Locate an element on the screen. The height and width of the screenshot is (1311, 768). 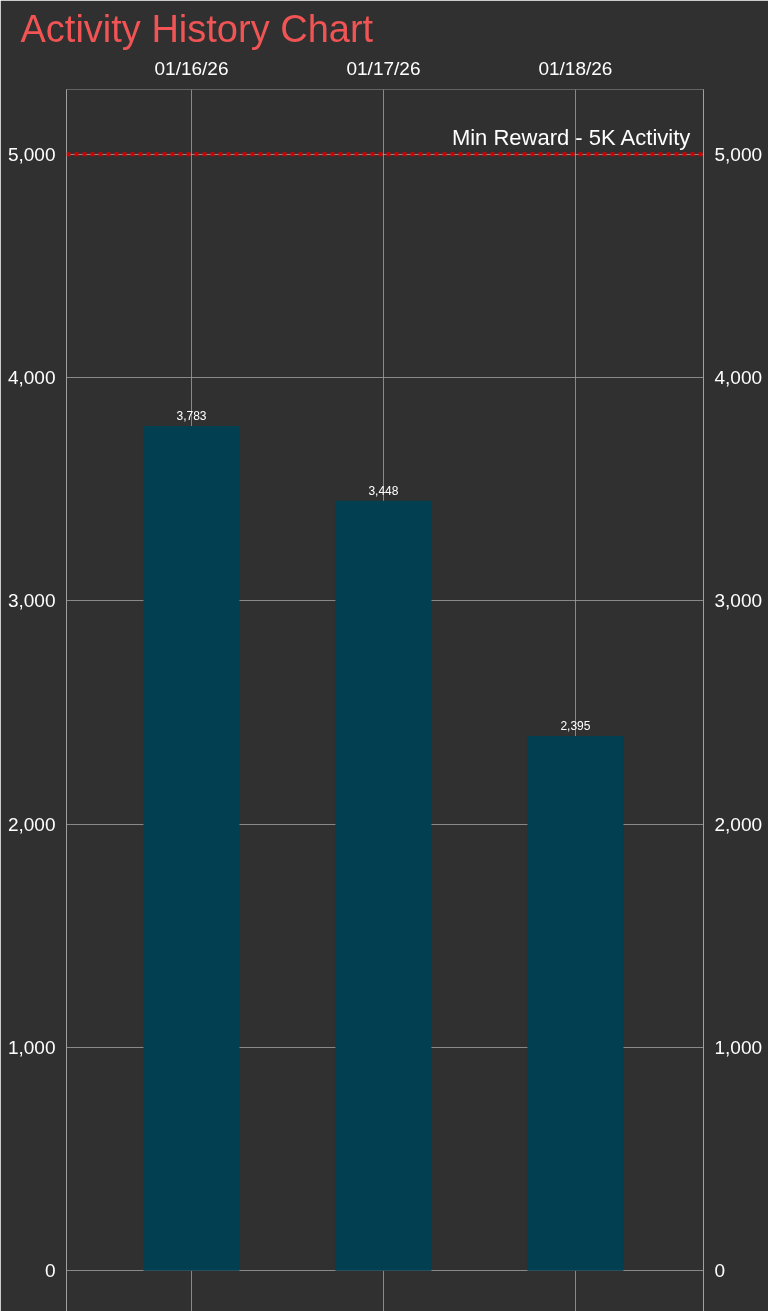
x-tick-label: 01/18/26 is located at coordinates (575, 68).